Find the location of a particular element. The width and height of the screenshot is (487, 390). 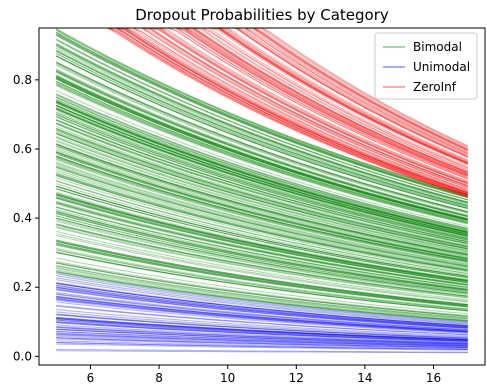

legend-label: ZeroInf is located at coordinates (435, 87).